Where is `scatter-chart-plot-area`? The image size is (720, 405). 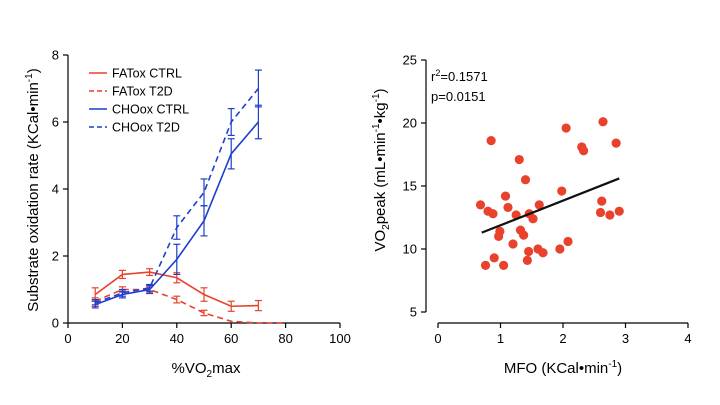 scatter-chart-plot-area is located at coordinates (549, 193).